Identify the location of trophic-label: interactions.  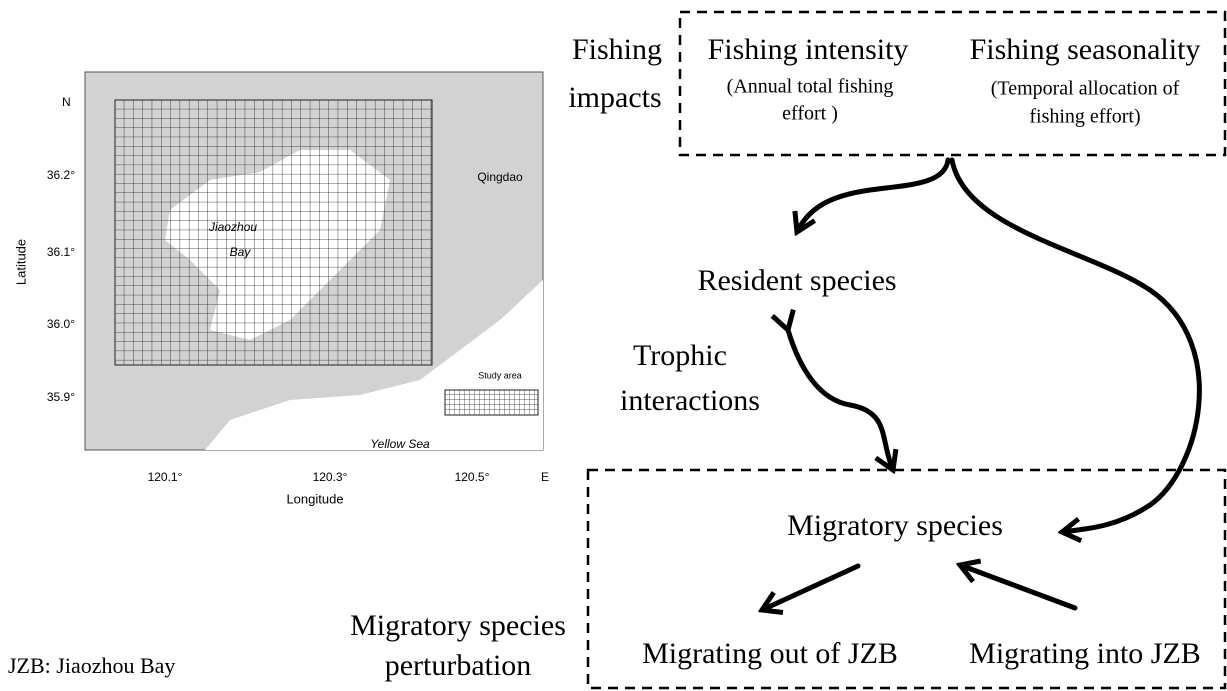
(690, 400).